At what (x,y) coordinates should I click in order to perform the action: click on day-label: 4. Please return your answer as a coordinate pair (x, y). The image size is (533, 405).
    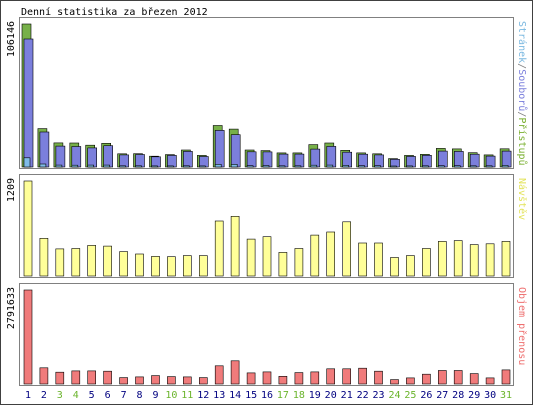
    Looking at the image, I should click on (76, 395).